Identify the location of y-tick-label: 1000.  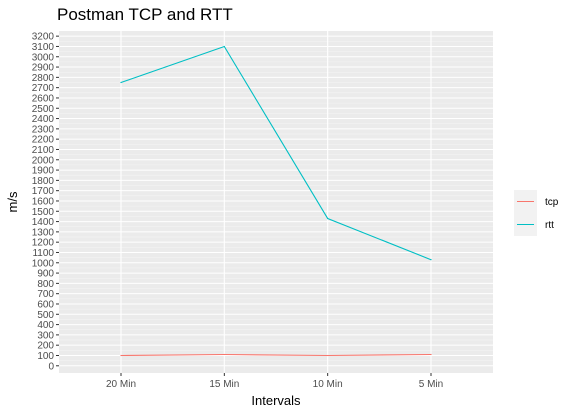
(43, 263).